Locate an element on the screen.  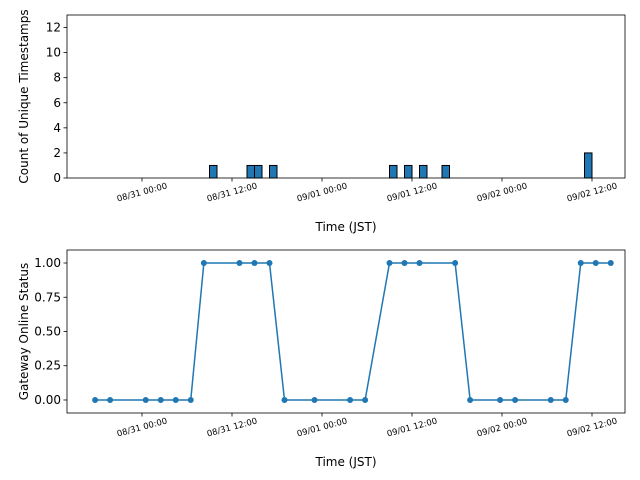
y-tick-label: 6 is located at coordinates (57, 103).